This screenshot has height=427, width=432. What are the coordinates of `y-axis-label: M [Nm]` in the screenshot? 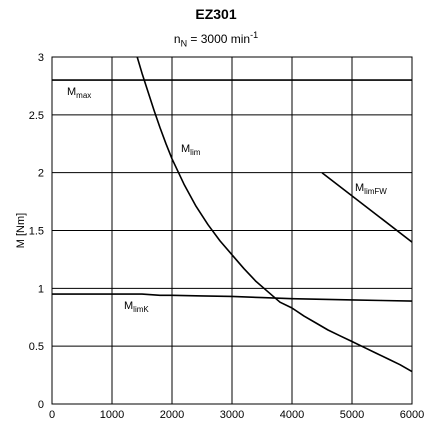 It's located at (21, 230).